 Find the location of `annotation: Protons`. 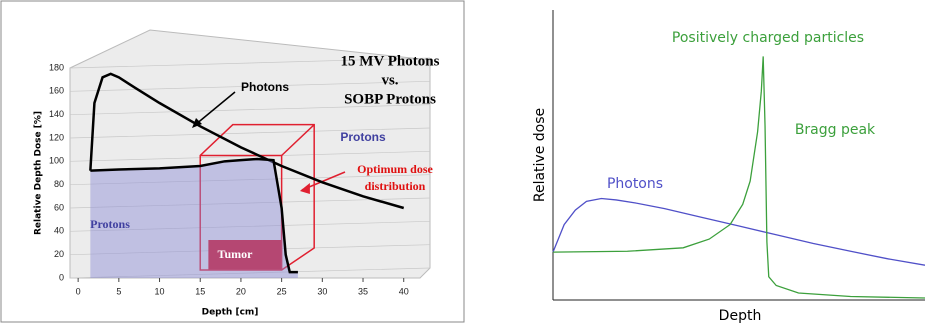

annotation: Protons is located at coordinates (110, 224).